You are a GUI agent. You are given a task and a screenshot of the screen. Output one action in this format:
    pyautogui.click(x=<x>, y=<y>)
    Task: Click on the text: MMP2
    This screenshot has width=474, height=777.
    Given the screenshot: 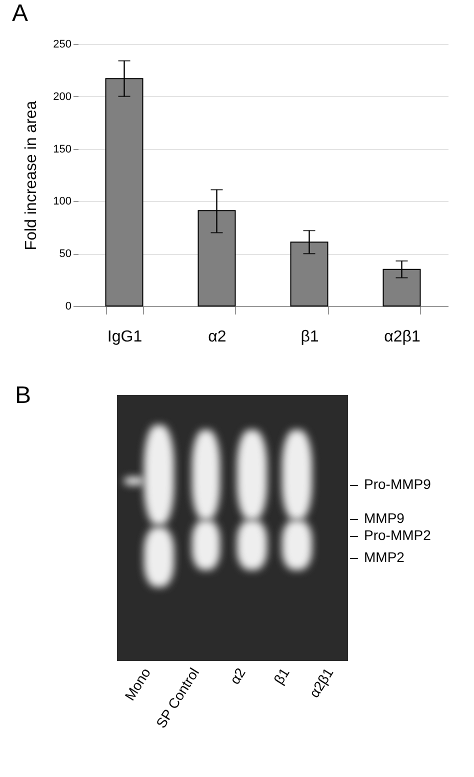 What is the action you would take?
    pyautogui.click(x=384, y=557)
    